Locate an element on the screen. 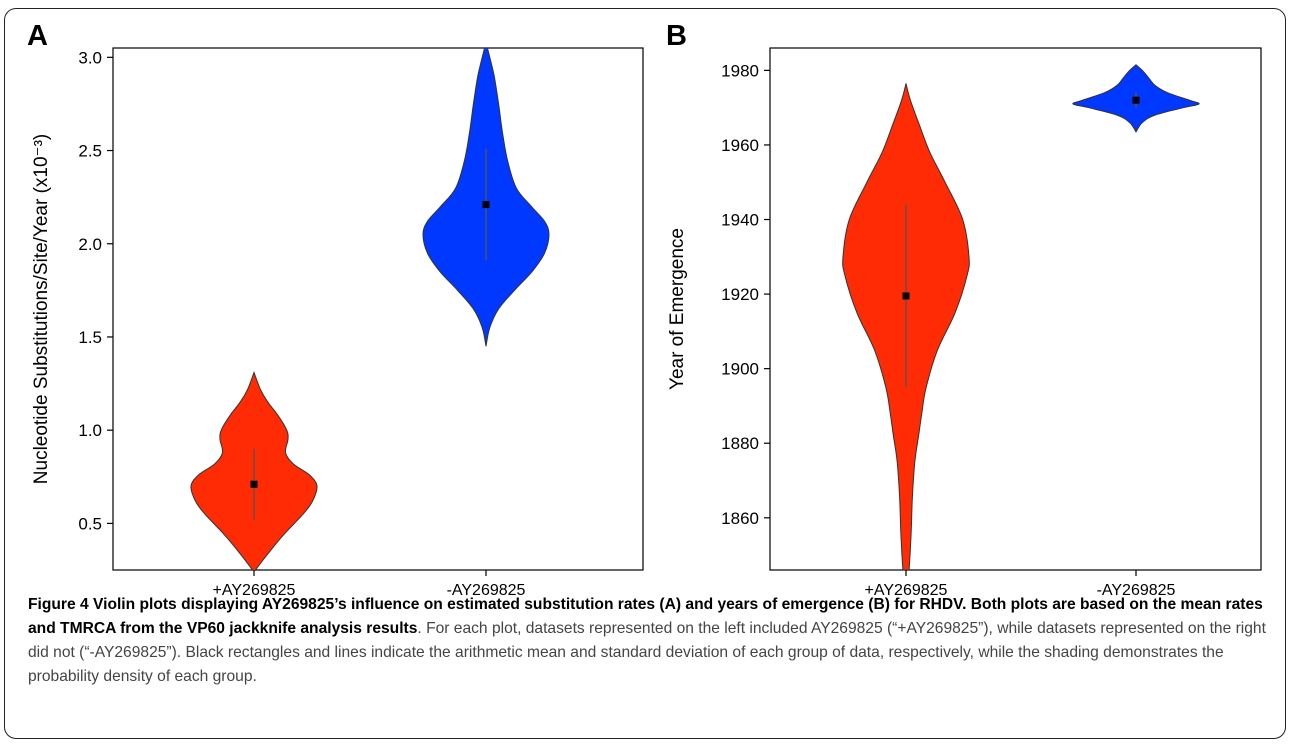 This screenshot has height=746, width=1292. y-tick-label-a-3: 2.0 is located at coordinates (90, 244).